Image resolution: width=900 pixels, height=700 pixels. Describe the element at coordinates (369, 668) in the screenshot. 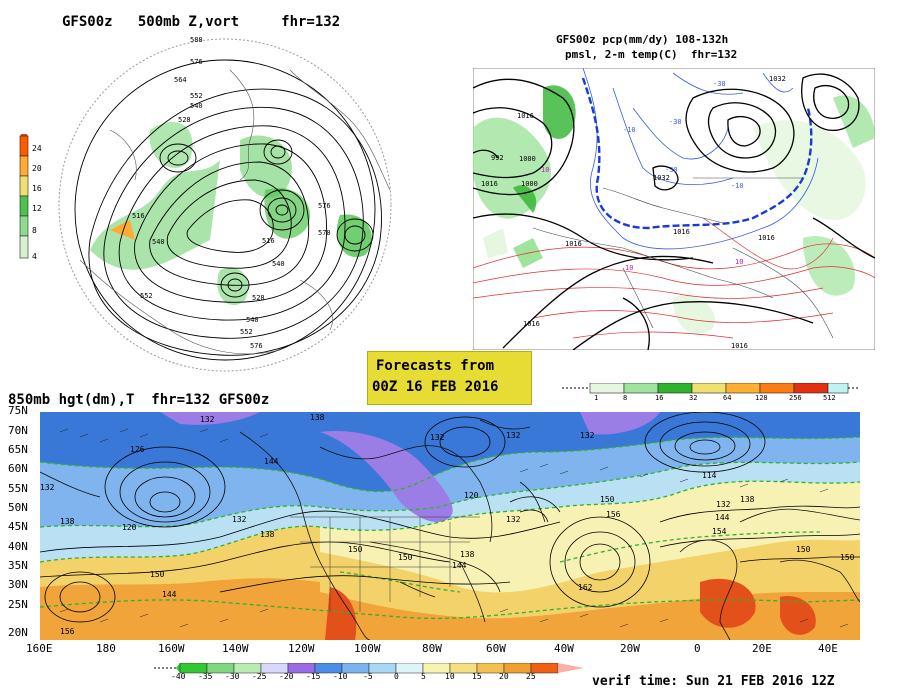

I see `temp-colorbar-graphic` at that location.